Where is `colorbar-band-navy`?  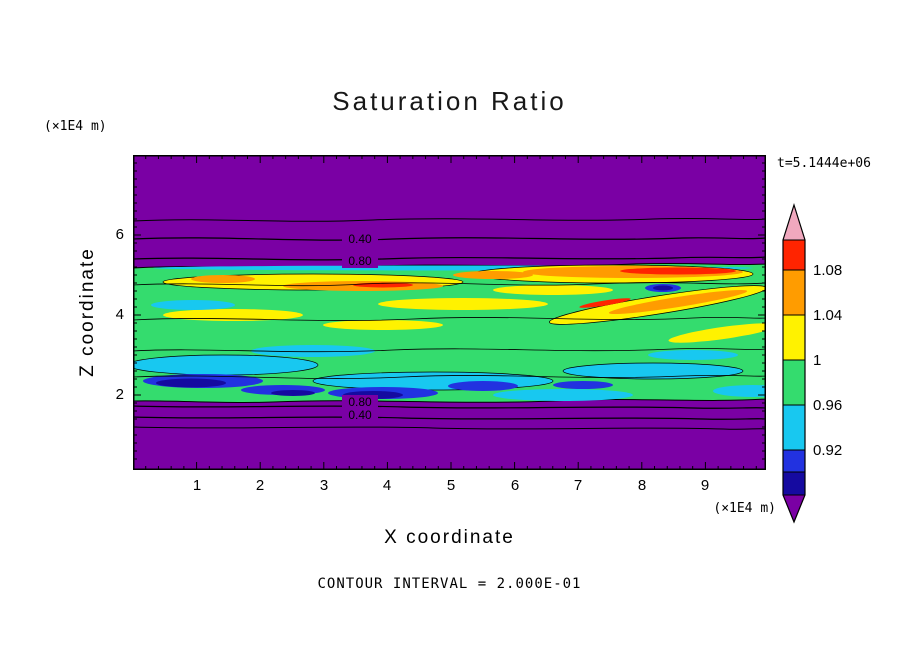
colorbar-band-navy is located at coordinates (794, 483).